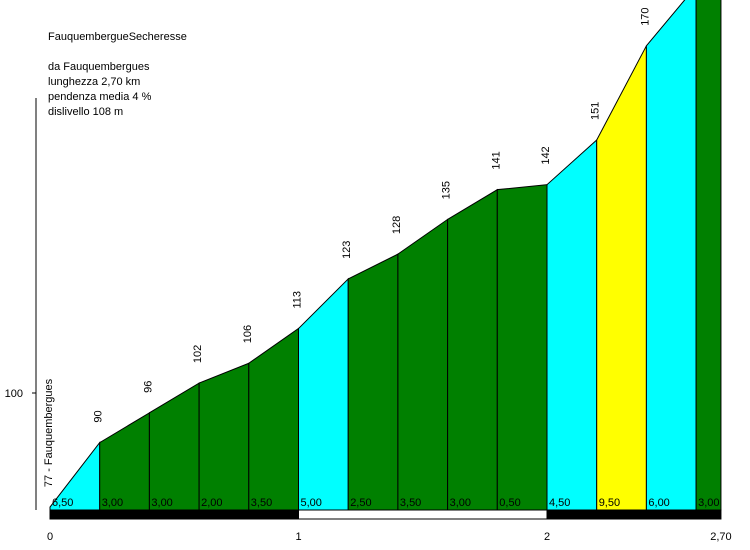 The width and height of the screenshot is (750, 550). Describe the element at coordinates (720, 537) in the screenshot. I see `x-tick-label: 2,70` at that location.